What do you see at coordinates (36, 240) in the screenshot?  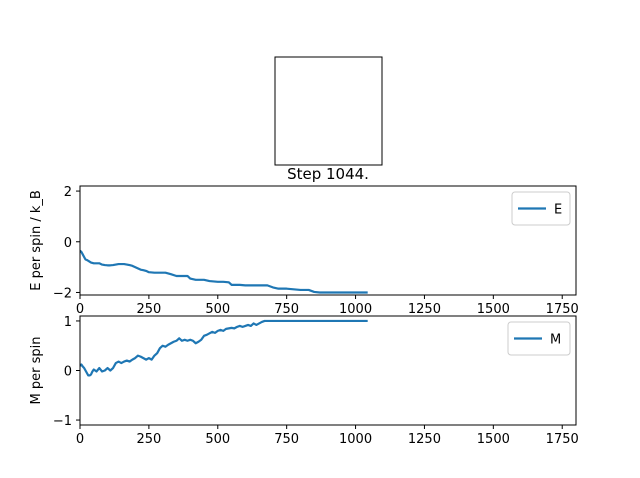 I see `y-axis-title: E per spin / k_B` at bounding box center [36, 240].